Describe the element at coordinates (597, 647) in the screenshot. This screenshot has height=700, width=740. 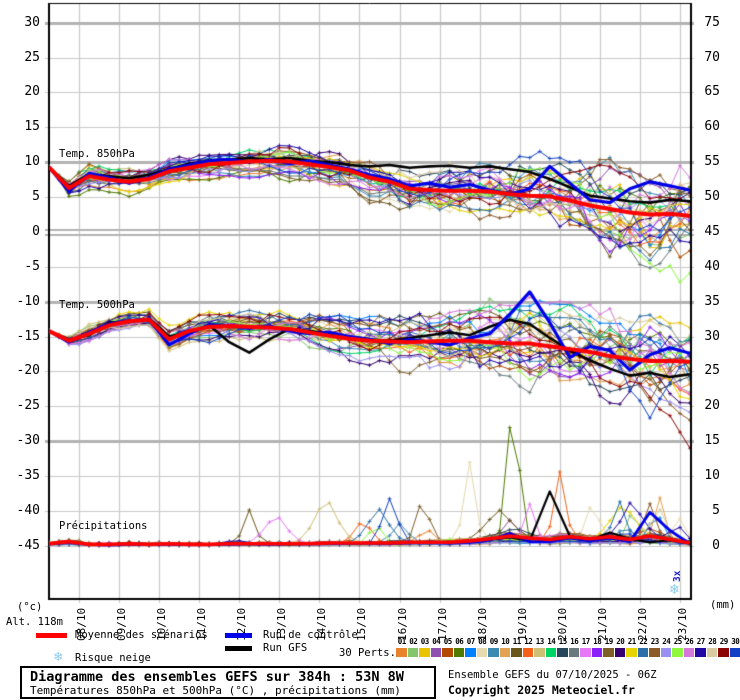
I see `perturbation-colorbar-cell: 18` at that location.